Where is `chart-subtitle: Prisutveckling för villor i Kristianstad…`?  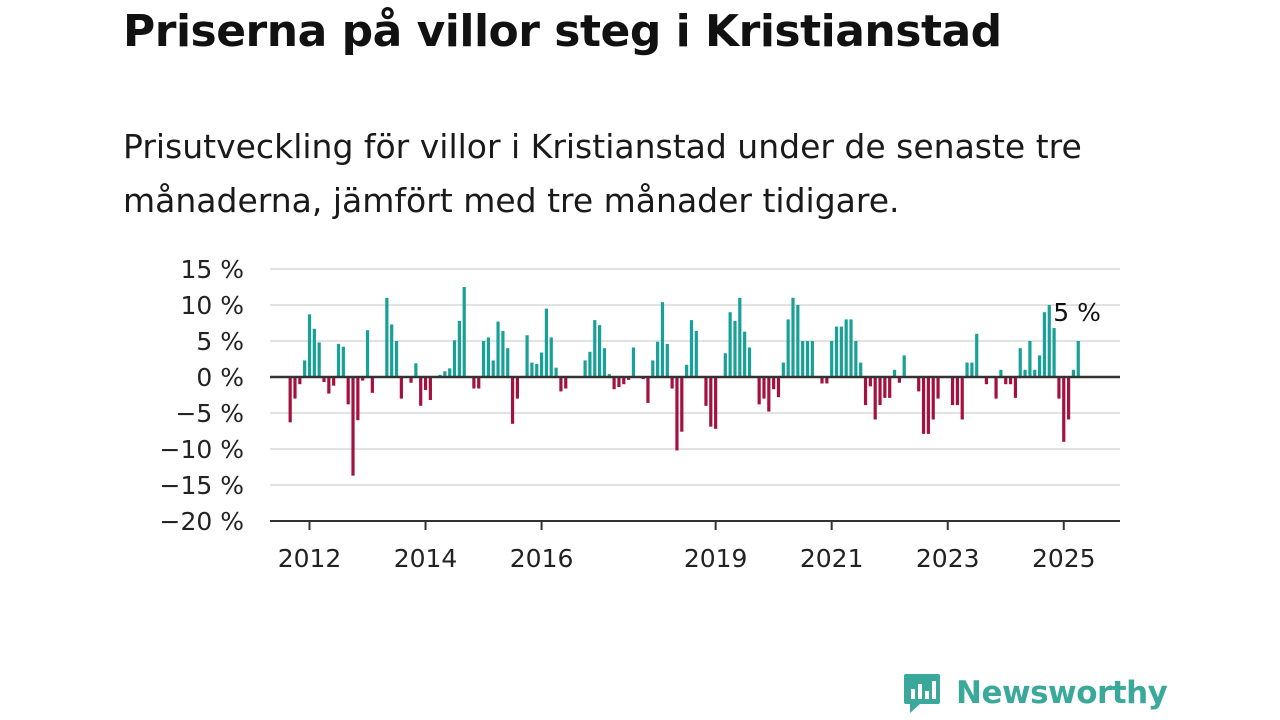
chart-subtitle: Prisutveckling för villor i Kristianstad… is located at coordinates (602, 173).